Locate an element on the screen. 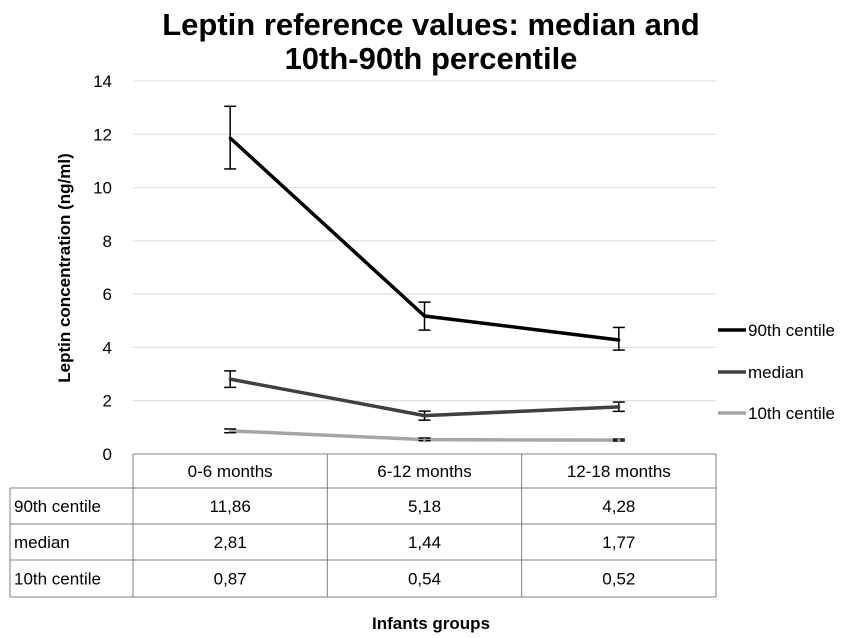  legend-label: 90th centile is located at coordinates (791, 330).